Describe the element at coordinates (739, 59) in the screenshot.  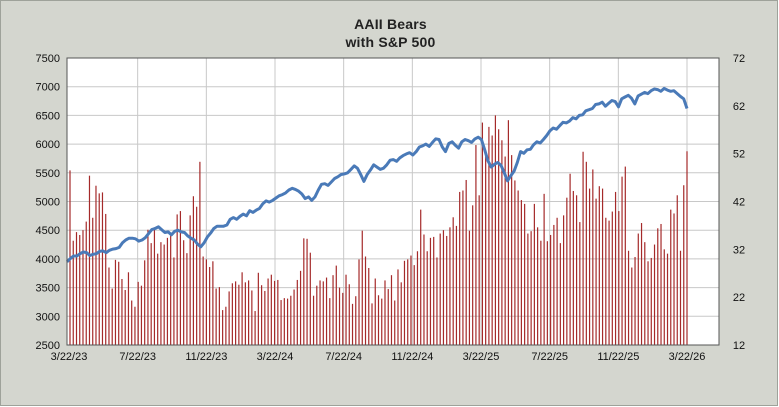
I see `right-tick-label: 72` at that location.